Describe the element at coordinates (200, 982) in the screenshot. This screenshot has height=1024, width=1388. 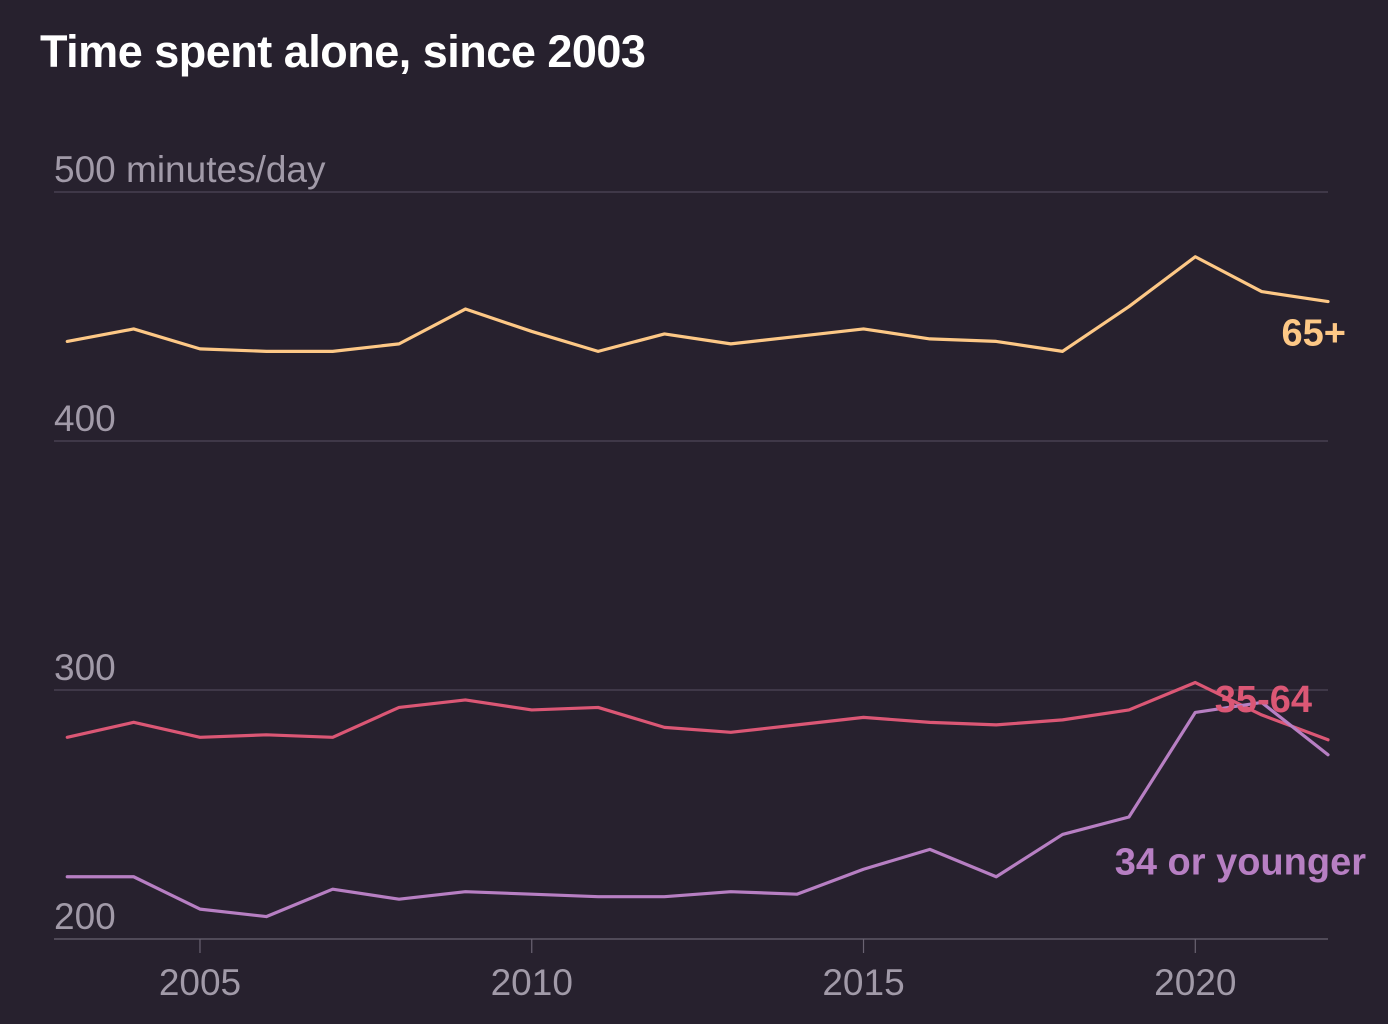
I see `x-tick-label-2005: 2005` at that location.